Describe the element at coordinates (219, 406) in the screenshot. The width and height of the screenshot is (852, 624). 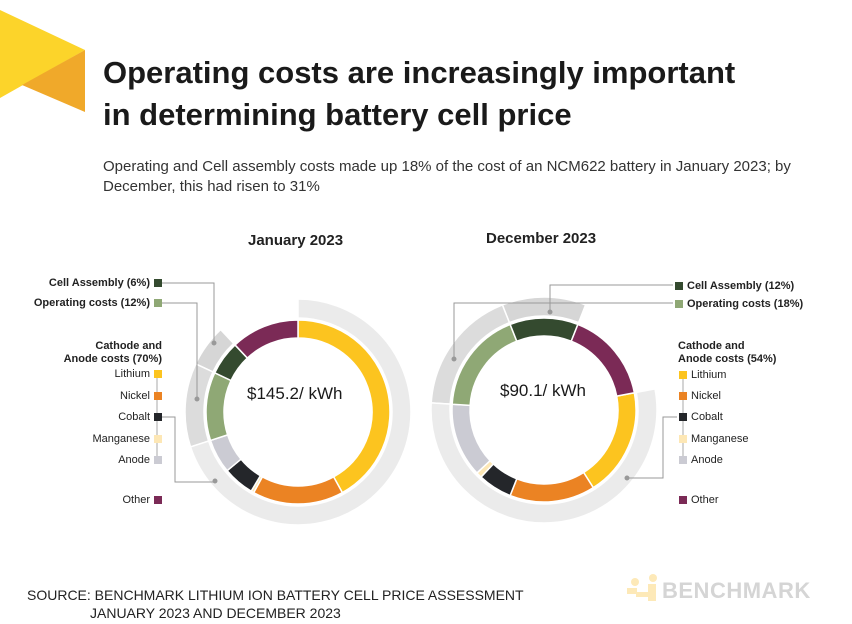
I see `slice-operating-costs` at that location.